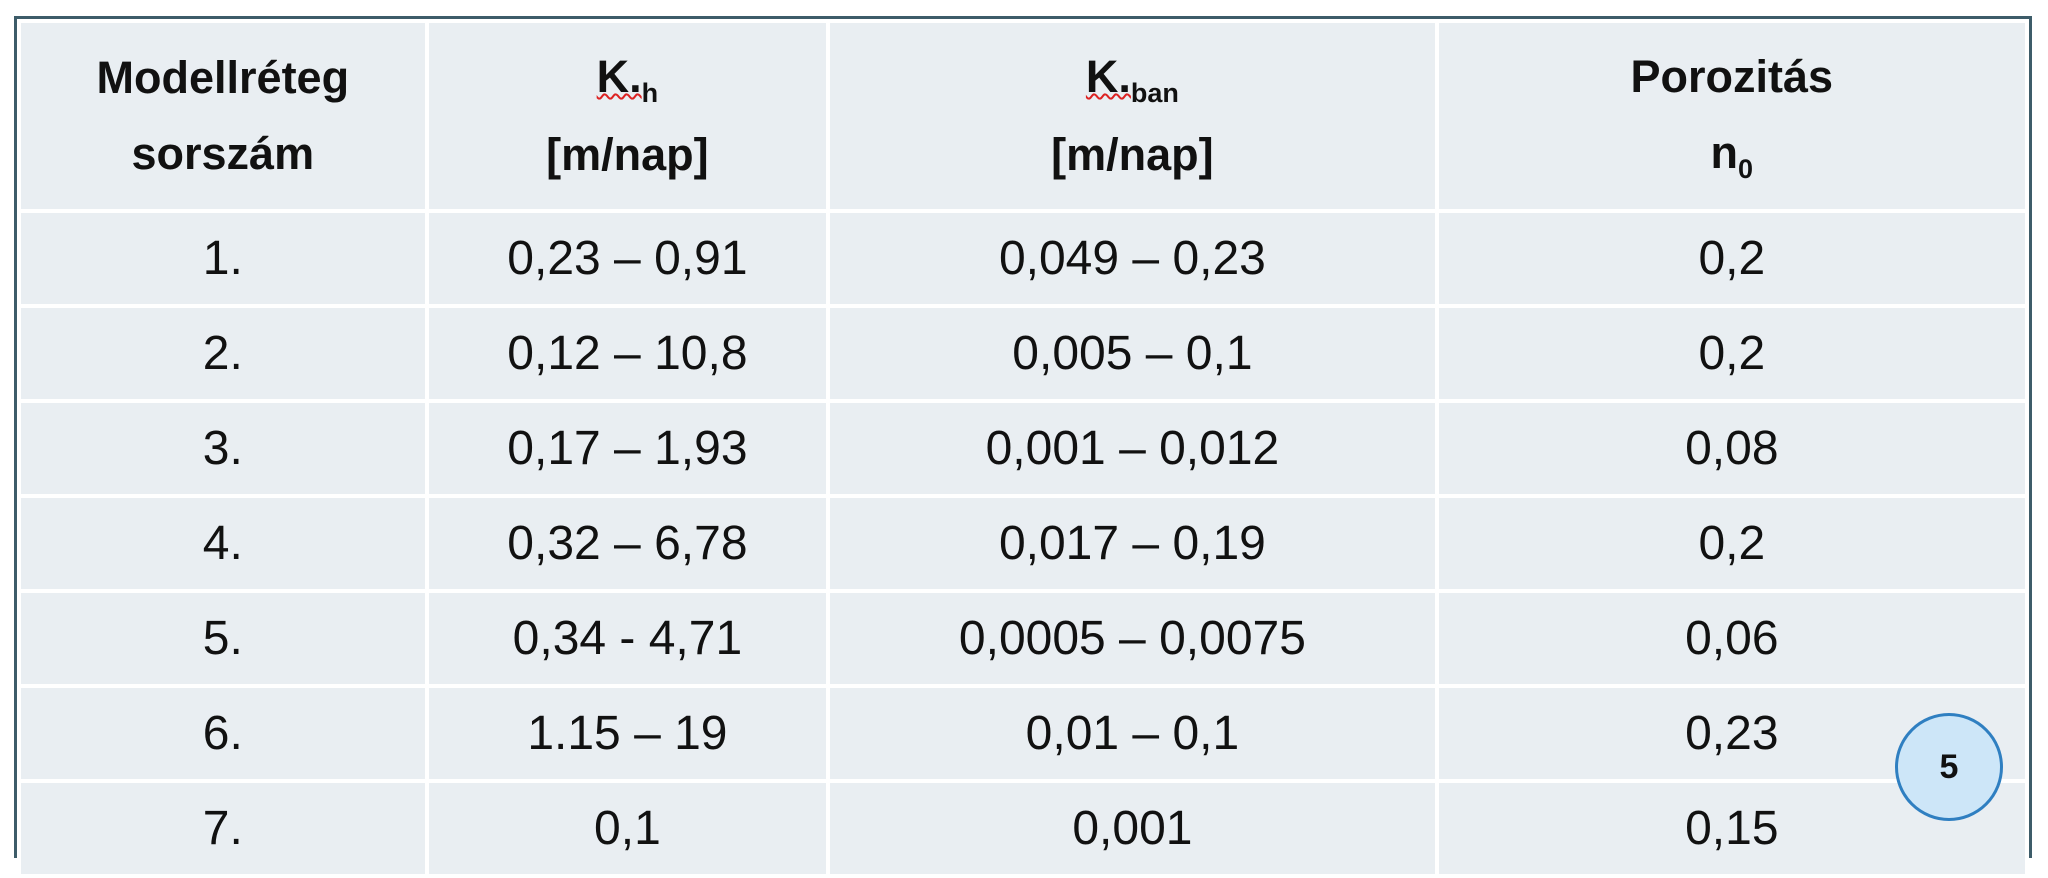  Describe the element at coordinates (1724, 153) in the screenshot. I see `header-text: n` at that location.